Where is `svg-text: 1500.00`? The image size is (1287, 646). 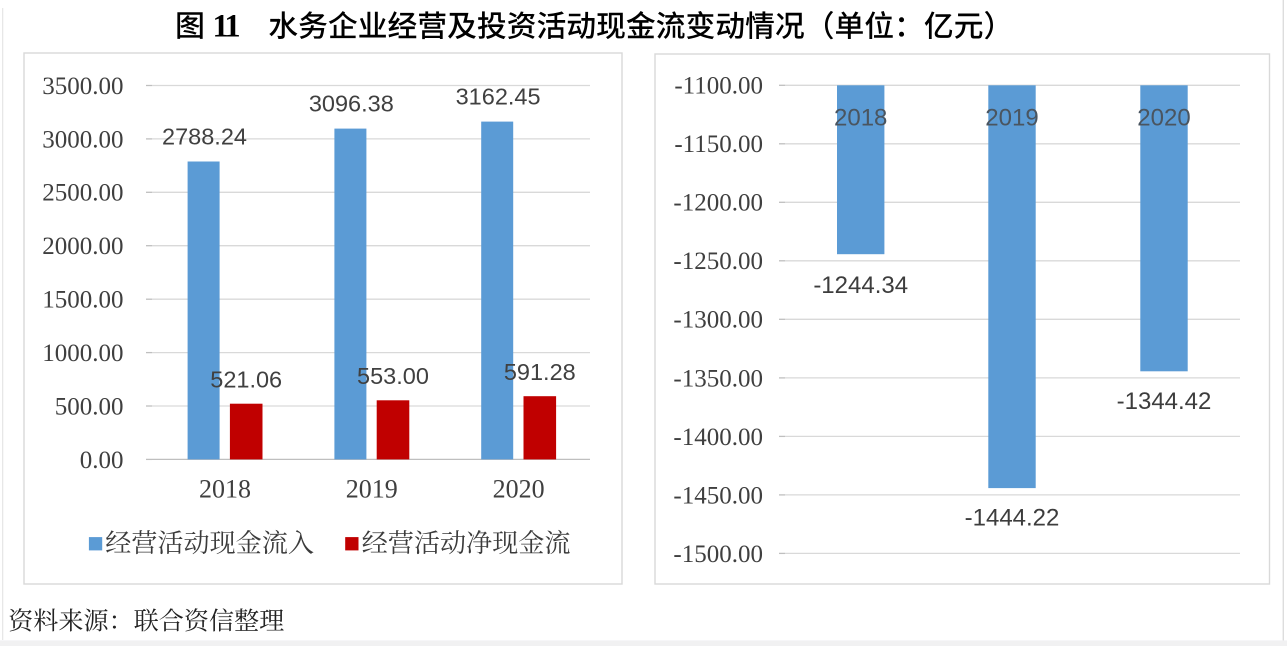
svg-text: 1500.00 is located at coordinates (82, 300).